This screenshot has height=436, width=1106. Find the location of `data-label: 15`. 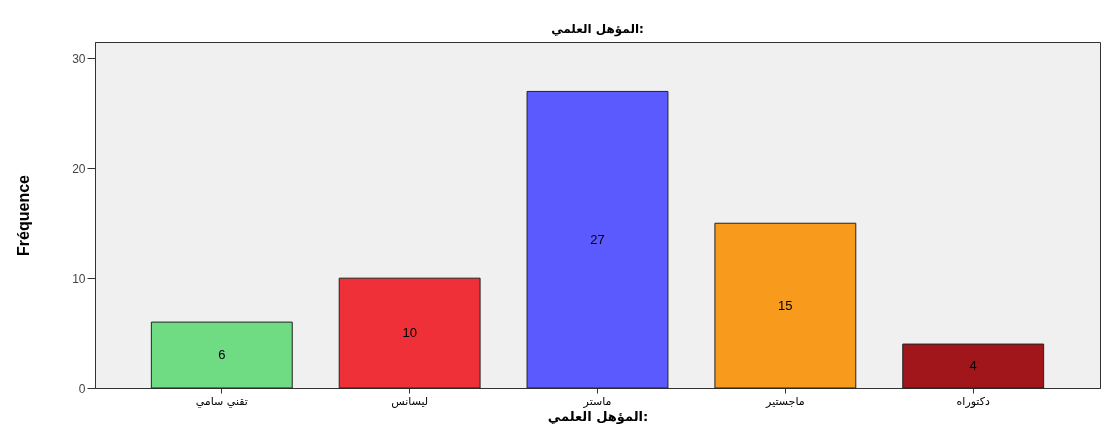

data-label: 15 is located at coordinates (785, 305).